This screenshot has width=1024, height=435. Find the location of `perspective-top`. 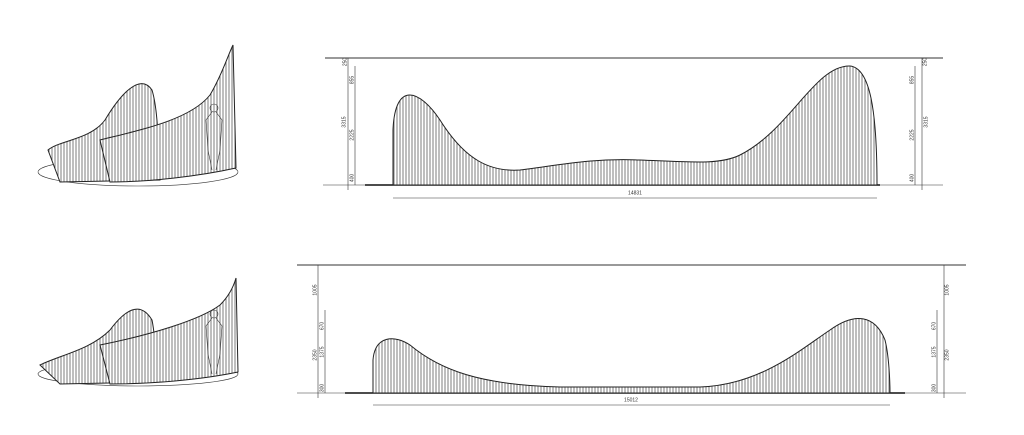

perspective-top is located at coordinates (138, 115).